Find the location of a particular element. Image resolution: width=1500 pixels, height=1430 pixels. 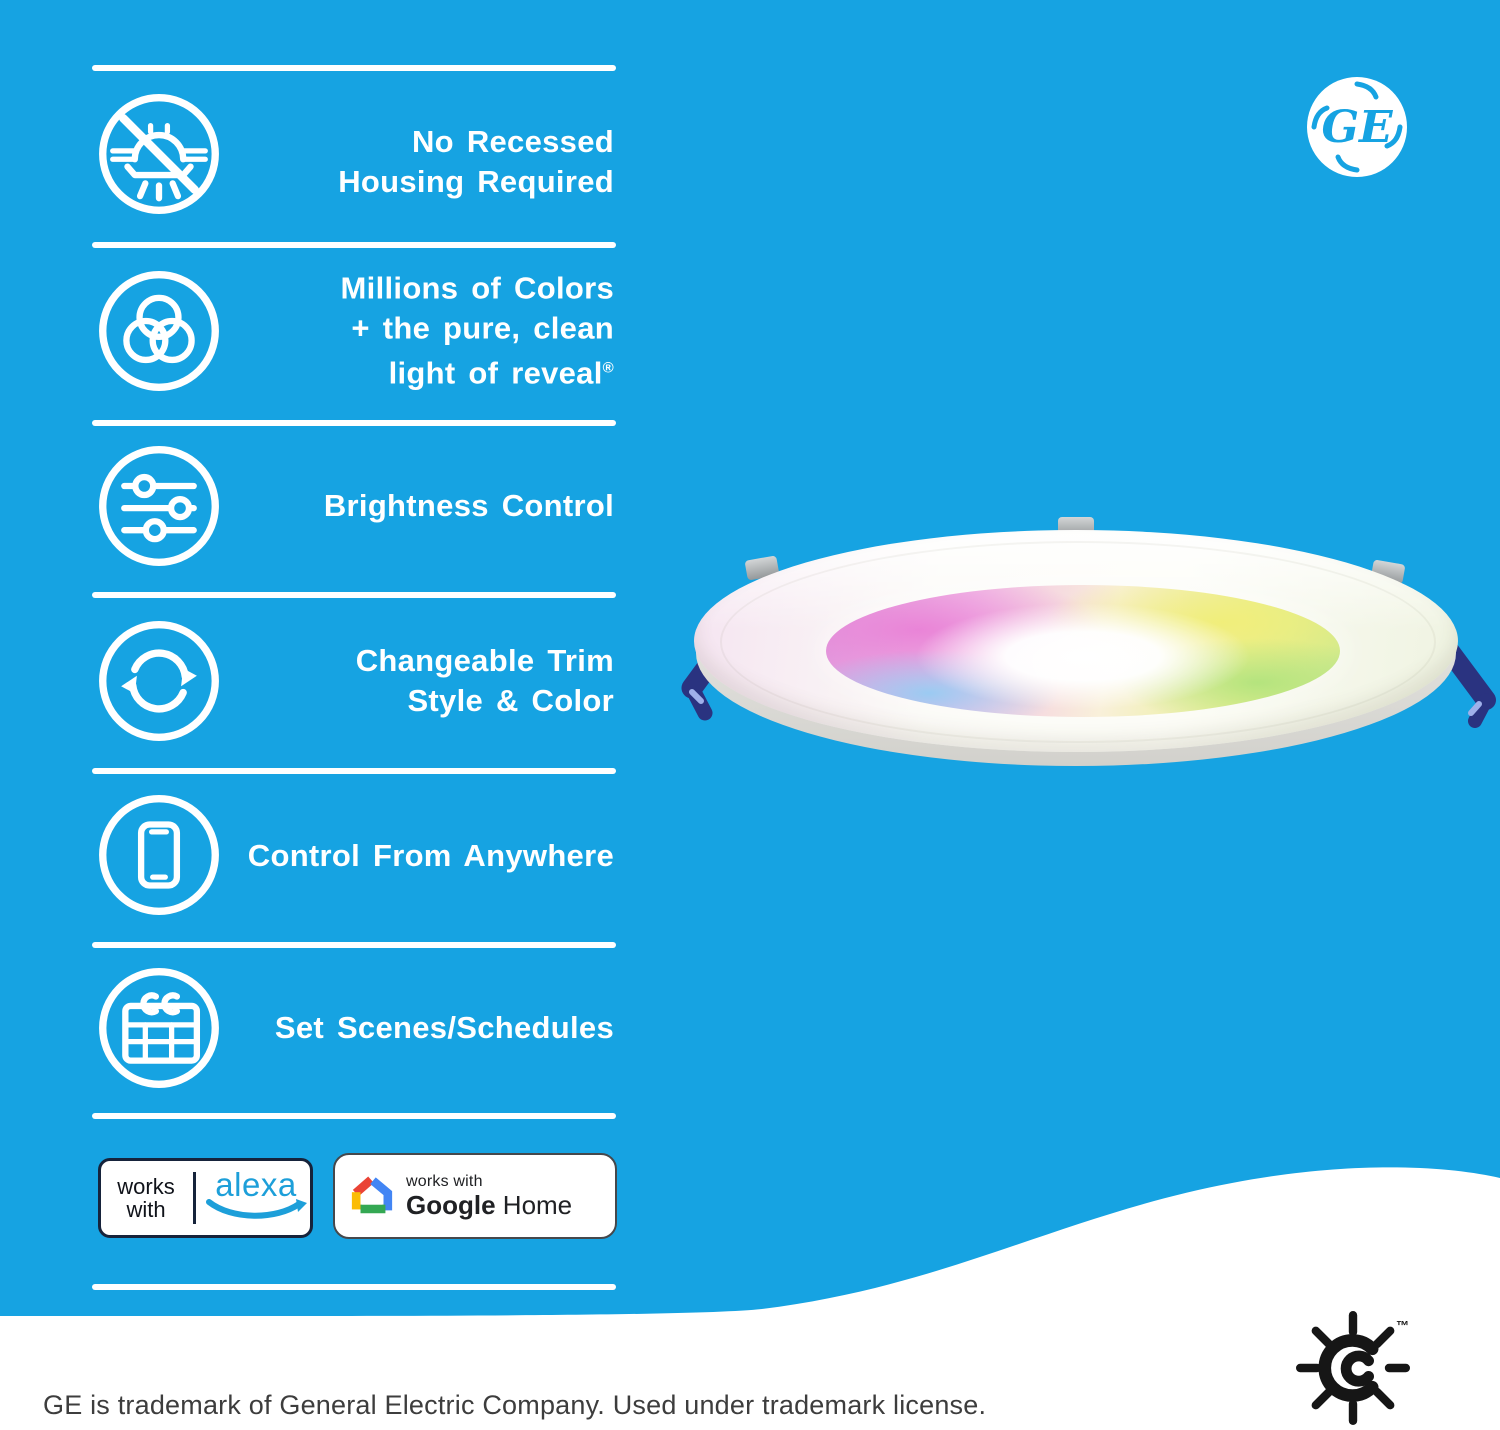

cync-logo is located at coordinates (1353, 1368).